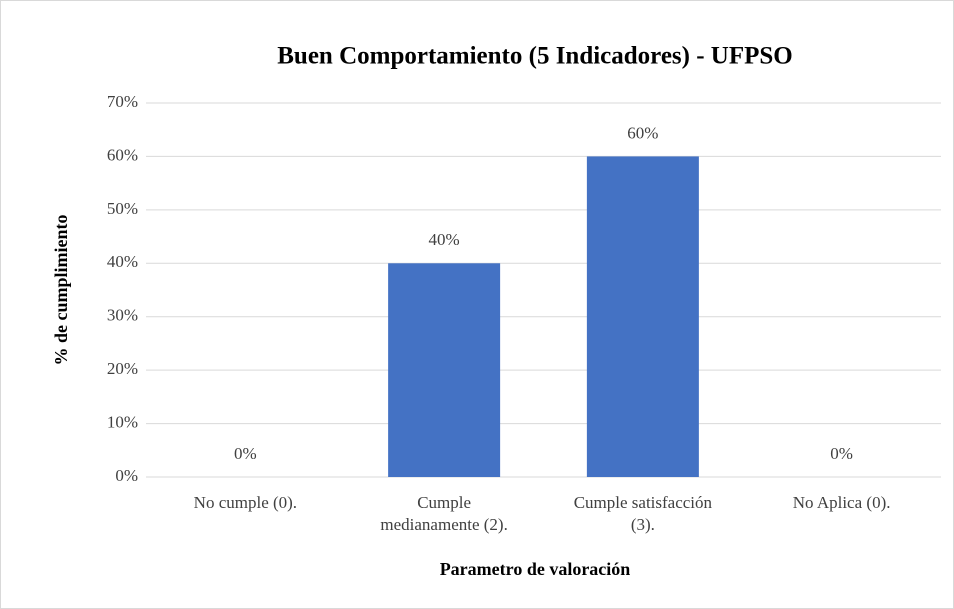 This screenshot has width=954, height=609. What do you see at coordinates (126, 475) in the screenshot?
I see `y-tick-label: 0%` at bounding box center [126, 475].